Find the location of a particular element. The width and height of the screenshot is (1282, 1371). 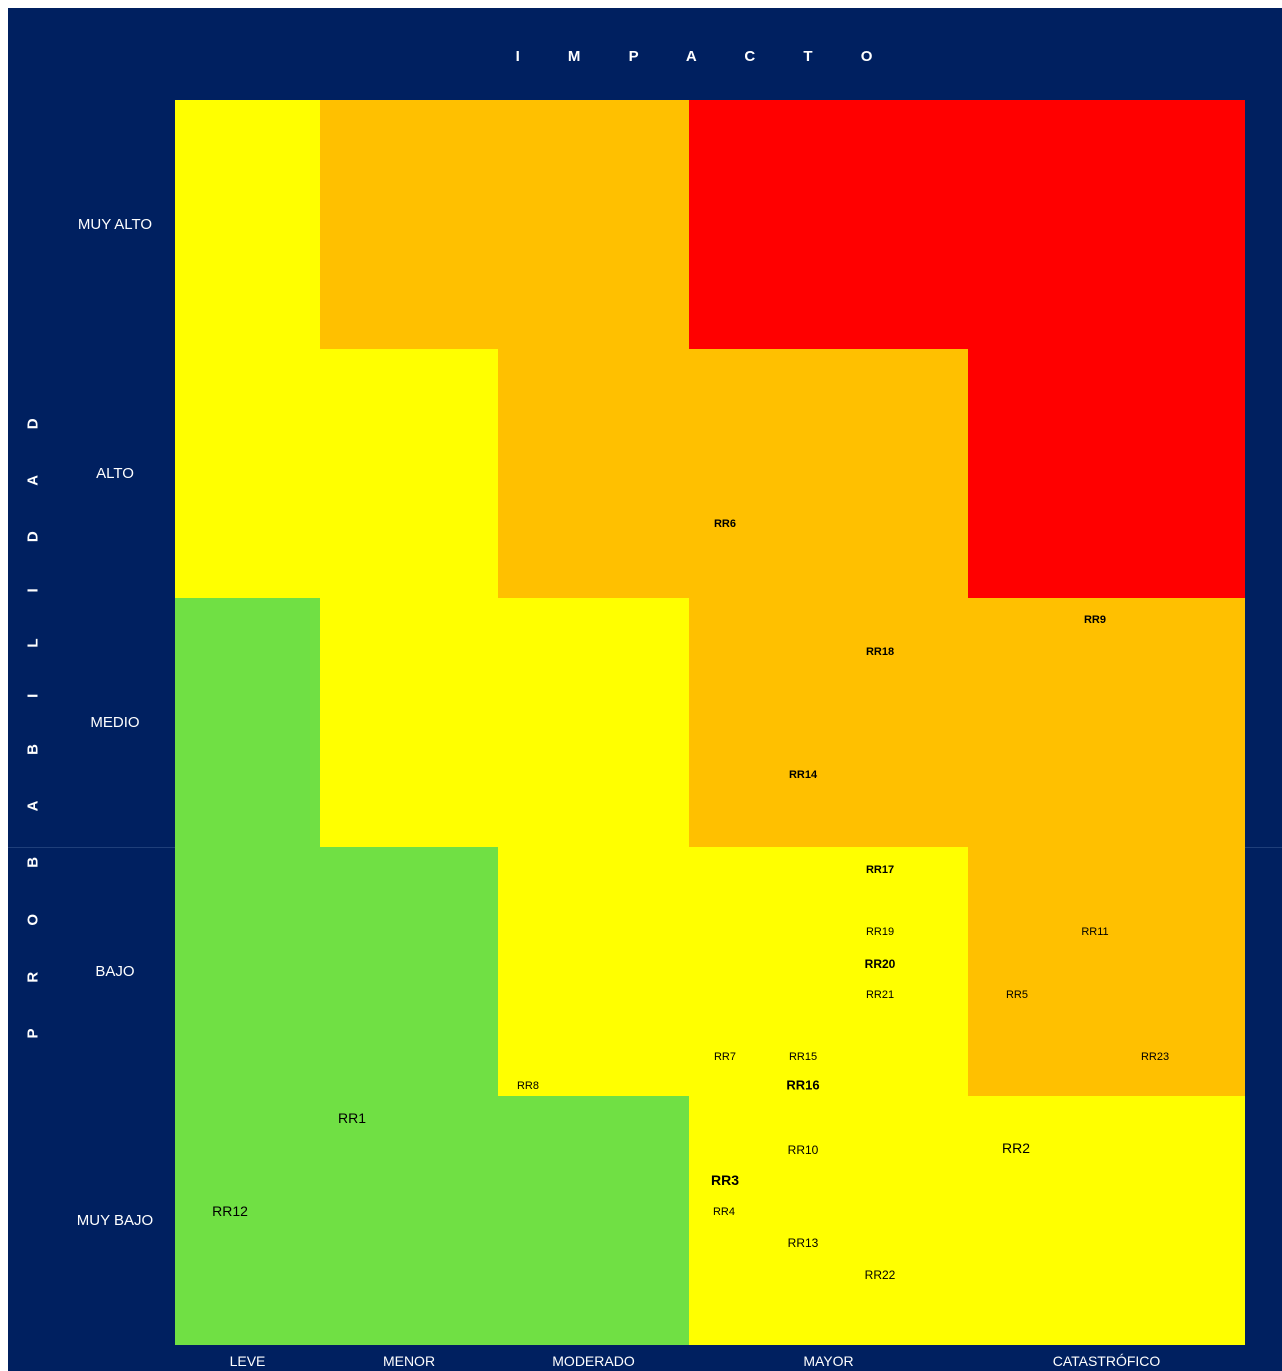

risk-label-rr22: RR22 is located at coordinates (880, 1275).